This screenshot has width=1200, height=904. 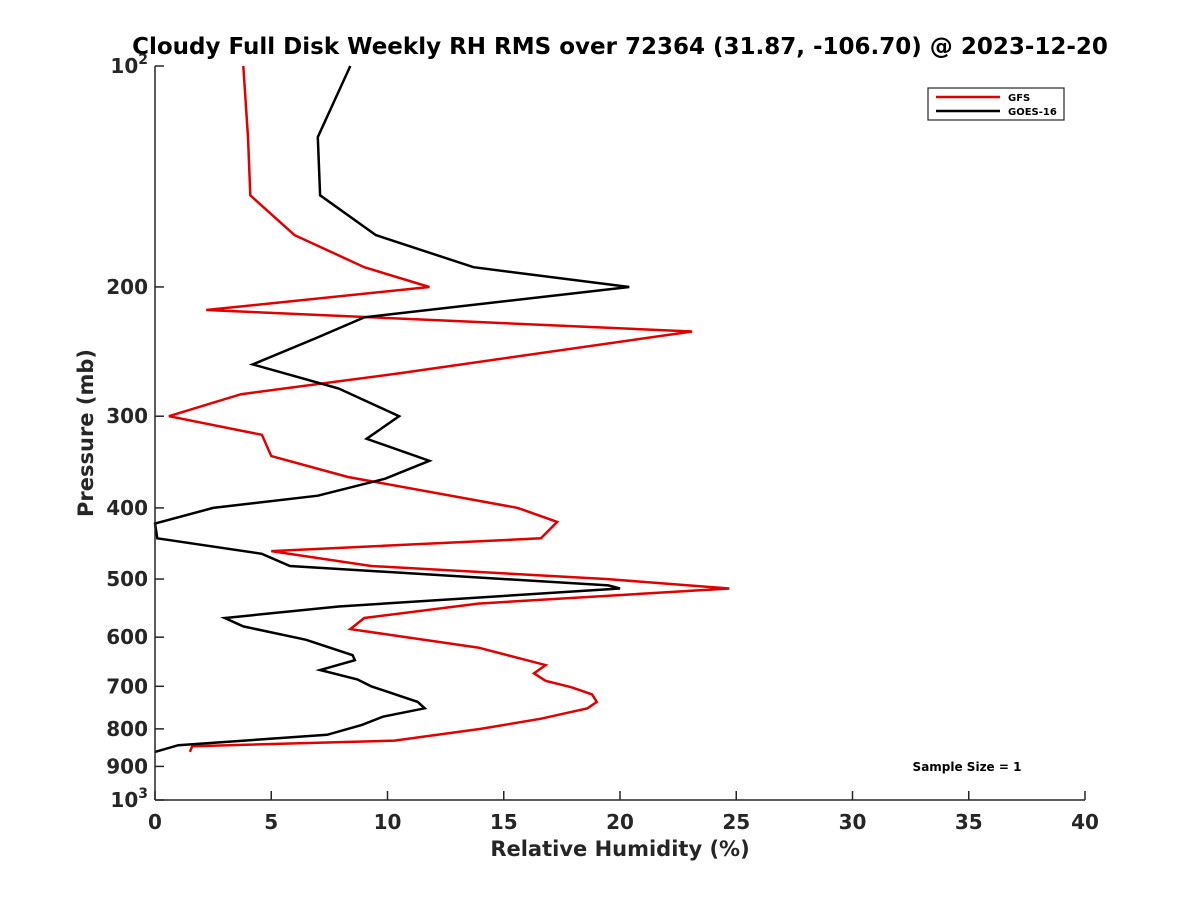 I want to click on y-tick-label: 800, so click(x=127, y=729).